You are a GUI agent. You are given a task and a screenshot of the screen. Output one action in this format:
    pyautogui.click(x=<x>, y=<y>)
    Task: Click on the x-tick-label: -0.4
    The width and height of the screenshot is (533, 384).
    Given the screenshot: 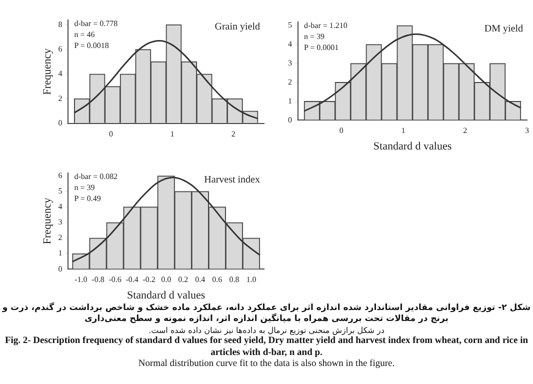 What is the action you would take?
    pyautogui.click(x=132, y=279)
    